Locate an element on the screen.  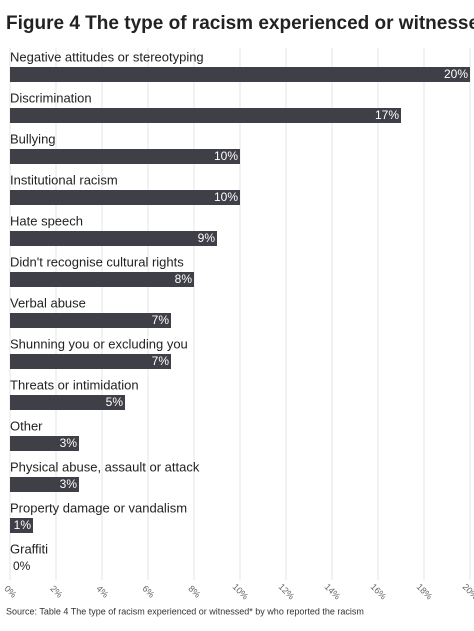
category-label: Shunning you or excluding you is located at coordinates (99, 343).